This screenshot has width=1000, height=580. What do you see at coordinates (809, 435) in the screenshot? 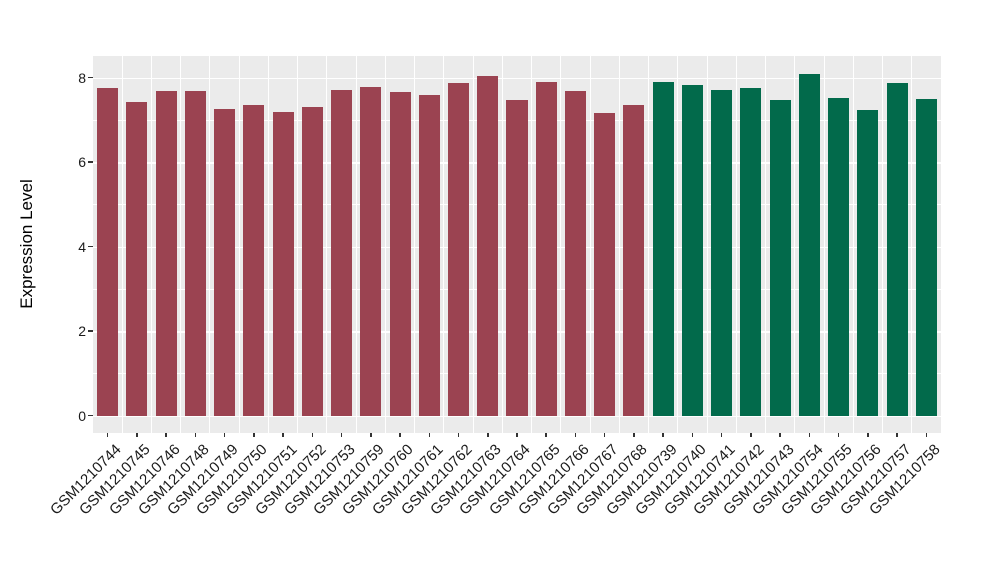
I see `x-tick-mark-GSM1210754` at bounding box center [809, 435].